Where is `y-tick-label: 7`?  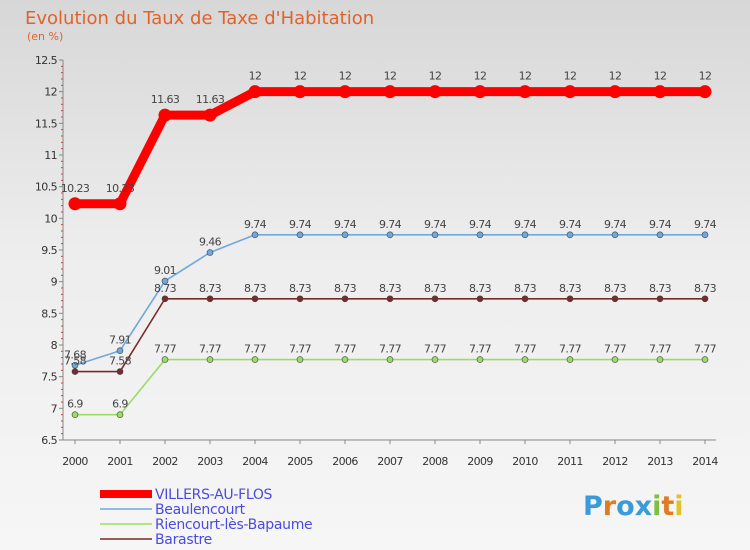
y-tick-label: 7 is located at coordinates (54, 408).